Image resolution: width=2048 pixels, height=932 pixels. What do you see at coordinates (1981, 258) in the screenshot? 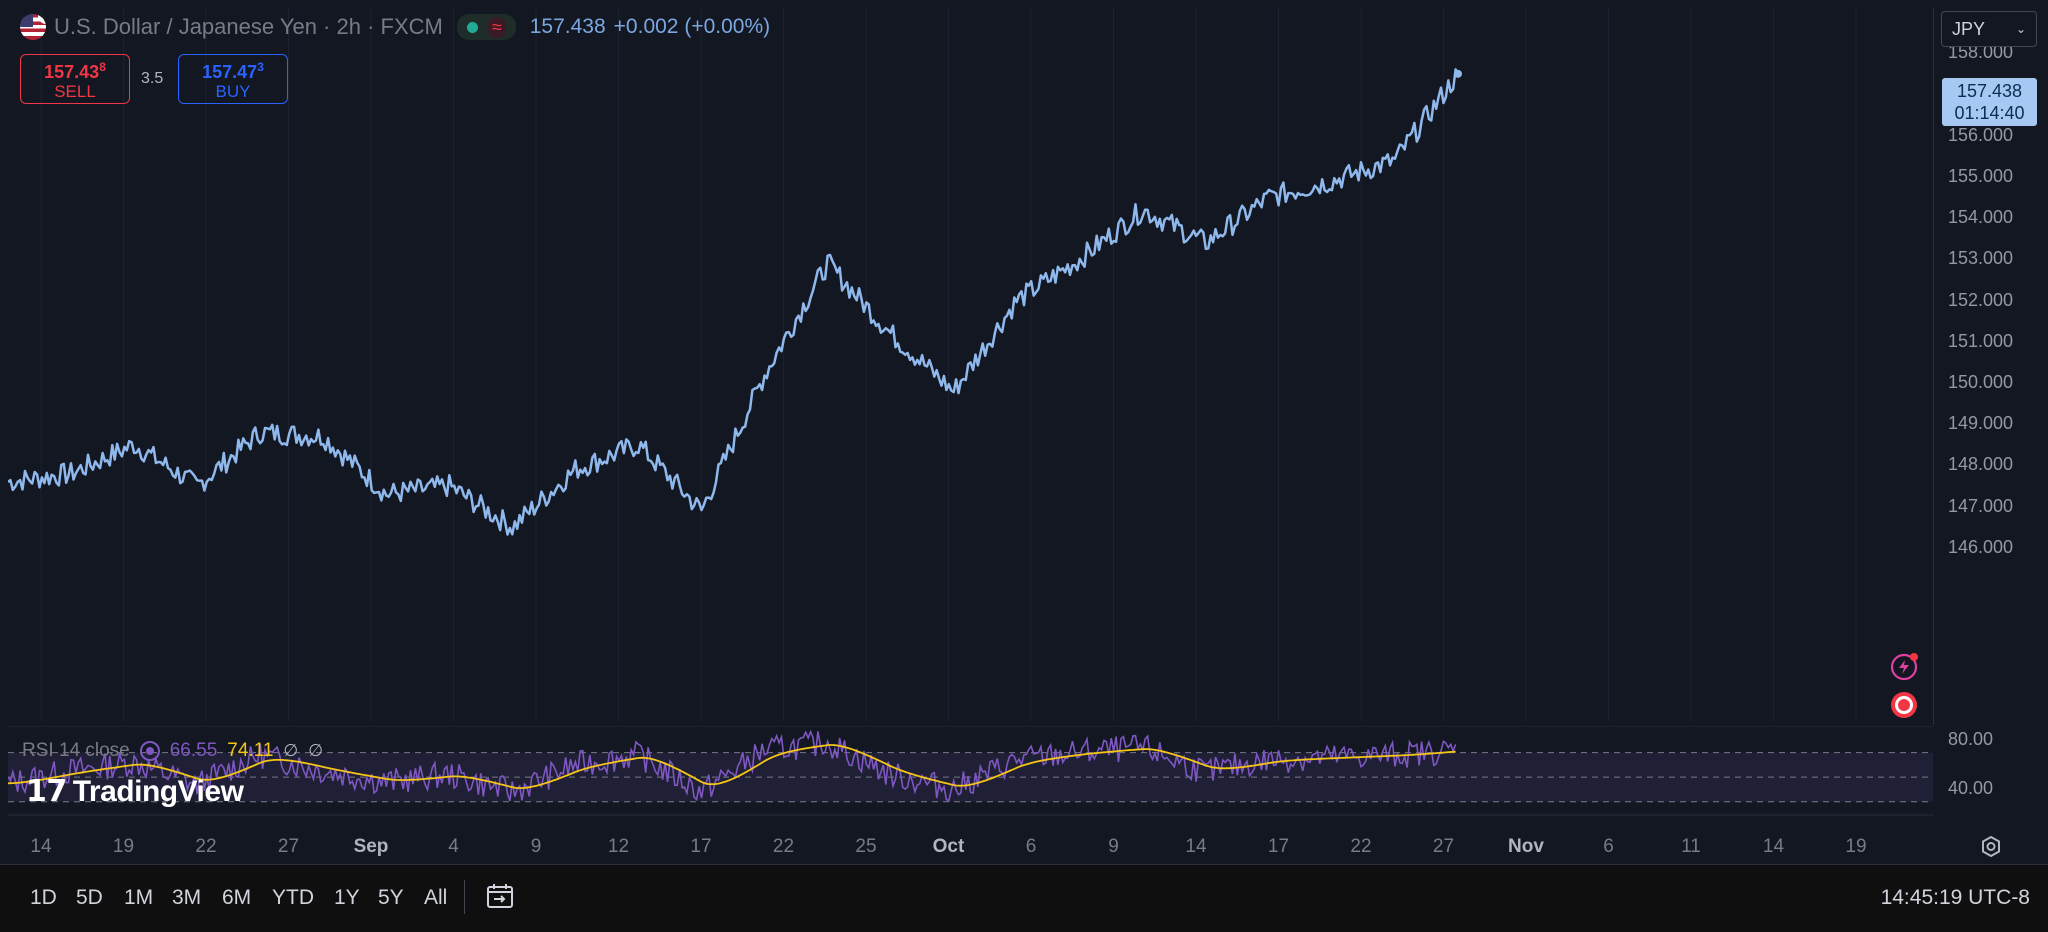
I see `price-axis-tick: 153.000` at bounding box center [1981, 258].